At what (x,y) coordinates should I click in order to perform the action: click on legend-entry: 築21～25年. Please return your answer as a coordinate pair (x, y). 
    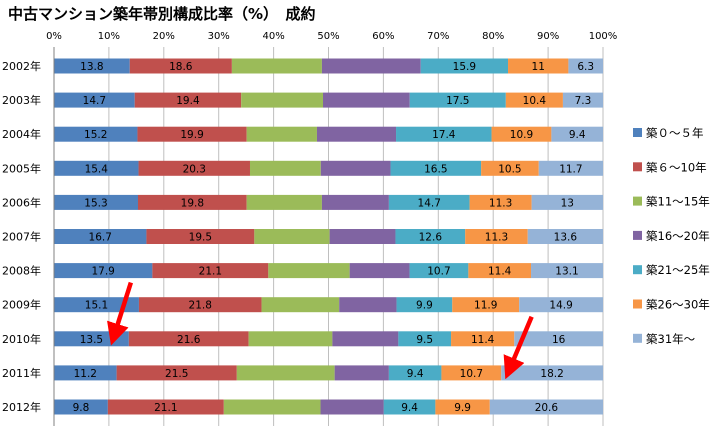
    Looking at the image, I should click on (678, 270).